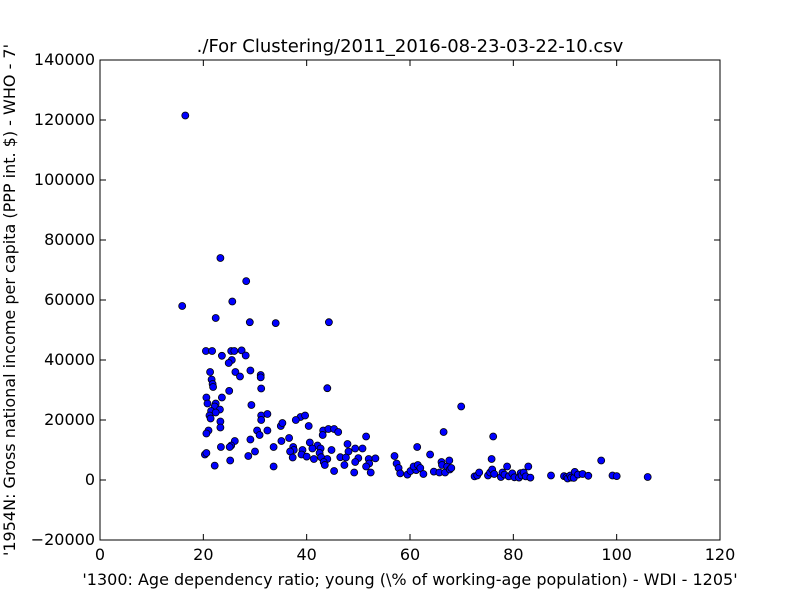  Describe the element at coordinates (306, 554) in the screenshot. I see `x-tick-label: 40` at that location.